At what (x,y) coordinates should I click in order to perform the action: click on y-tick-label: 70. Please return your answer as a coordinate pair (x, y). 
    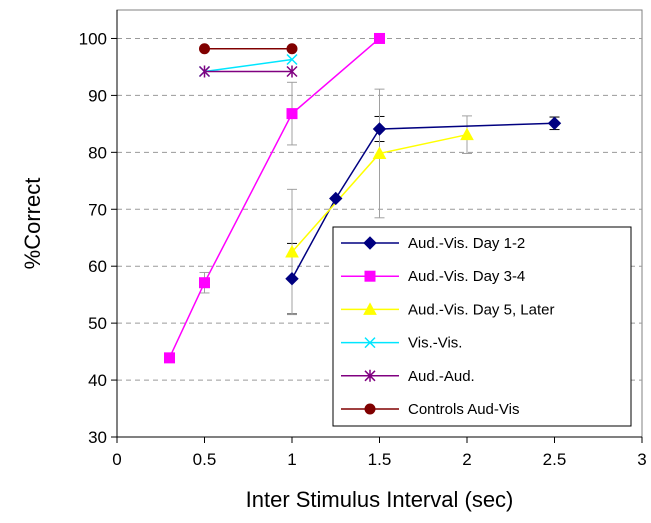
    Looking at the image, I should click on (97, 209).